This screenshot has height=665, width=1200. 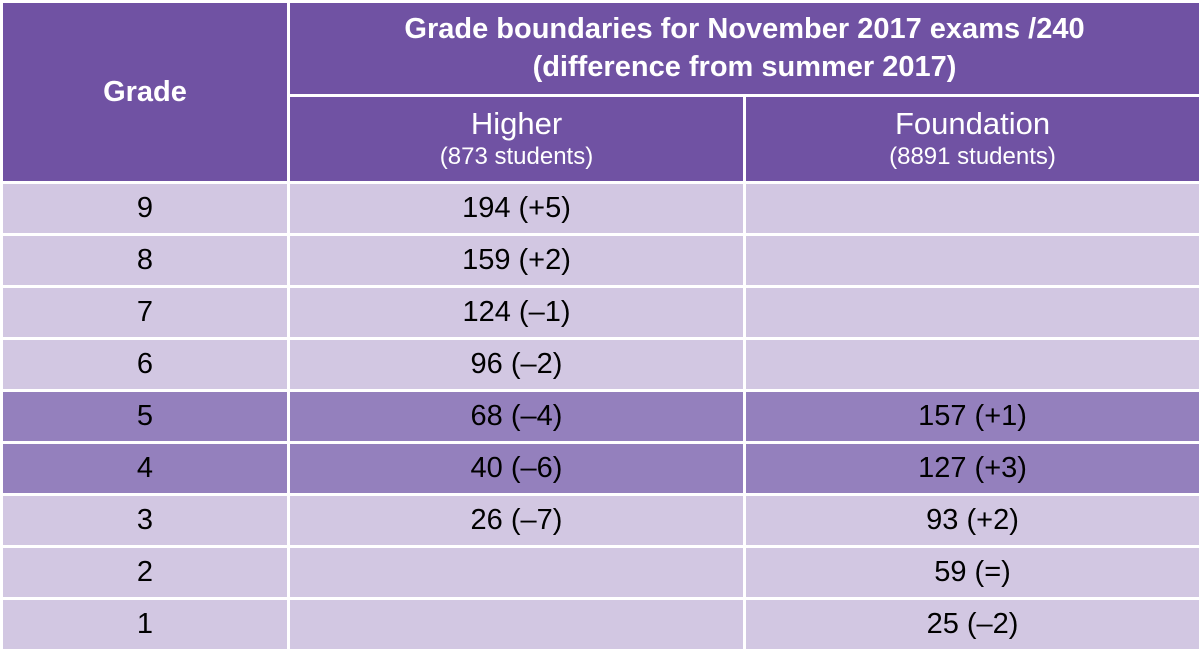 I want to click on foundation-tier-name: Foundation, so click(x=972, y=123).